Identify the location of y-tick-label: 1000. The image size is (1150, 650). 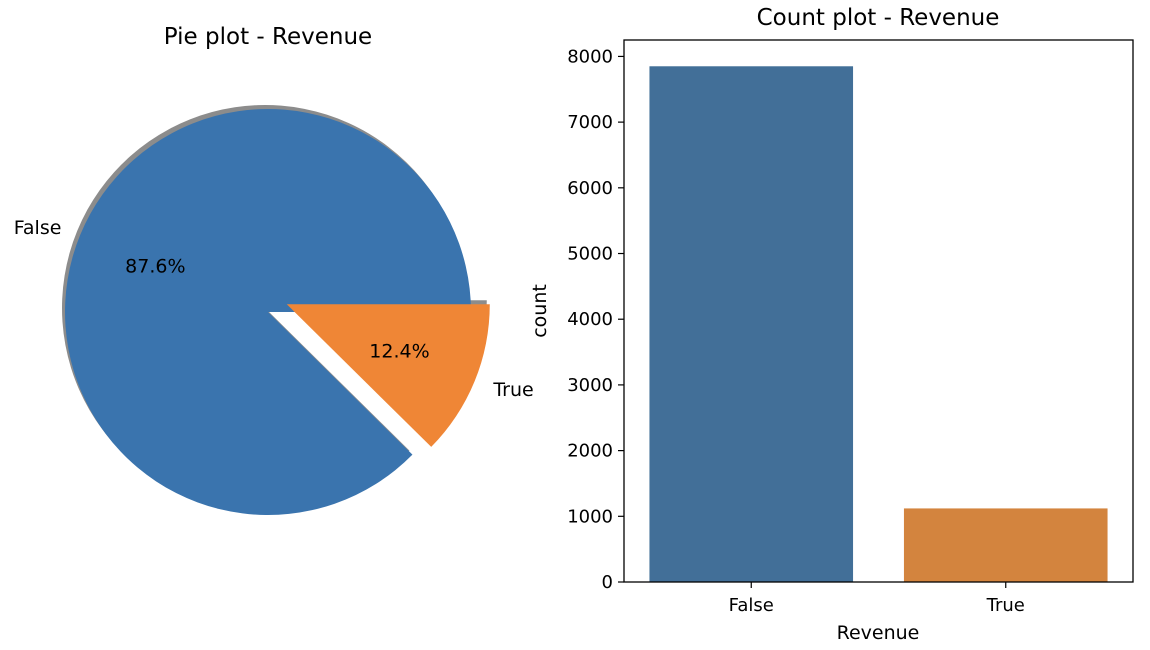
(590, 516).